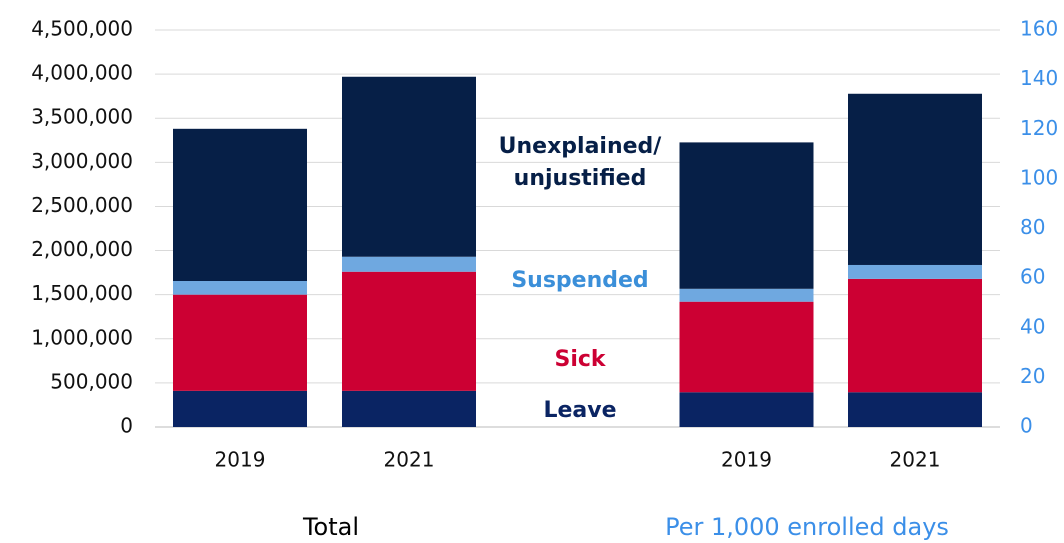 Image resolution: width=1064 pixels, height=543 pixels. I want to click on y2-tick-label: 160, so click(1039, 29).